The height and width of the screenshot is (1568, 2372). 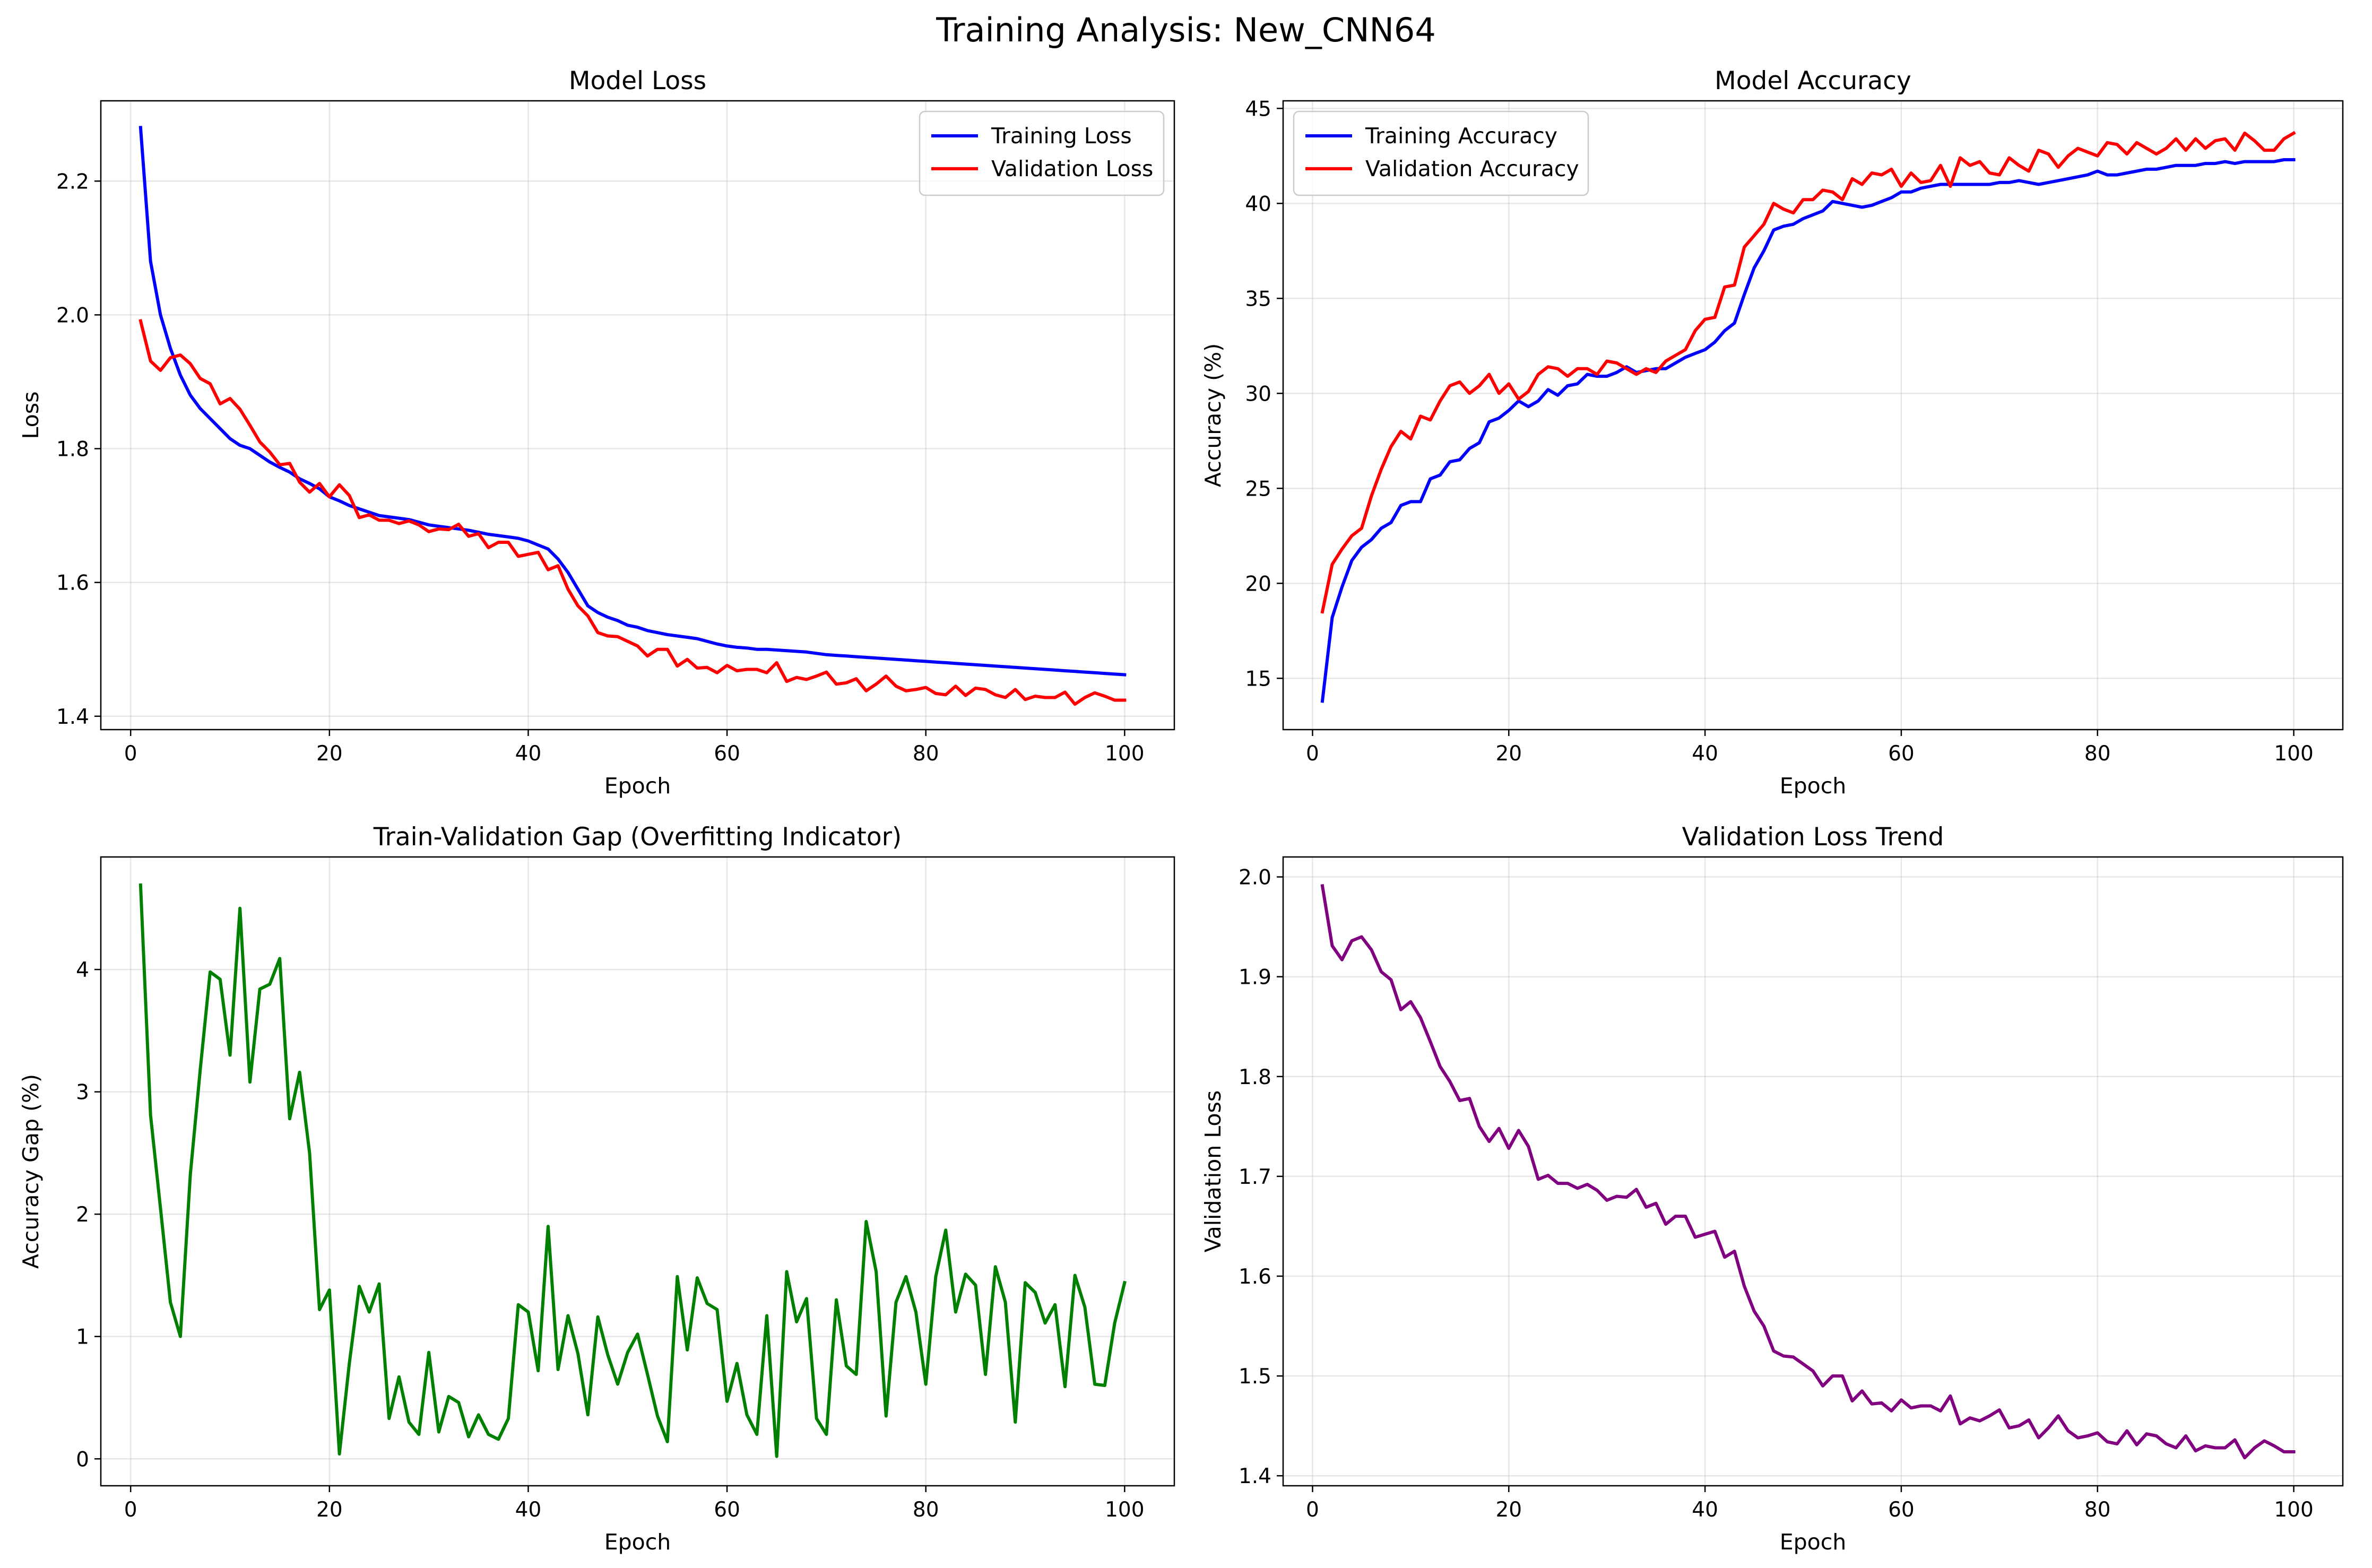 I want to click on legend-label: Validation Accuracy, so click(x=1472, y=168).